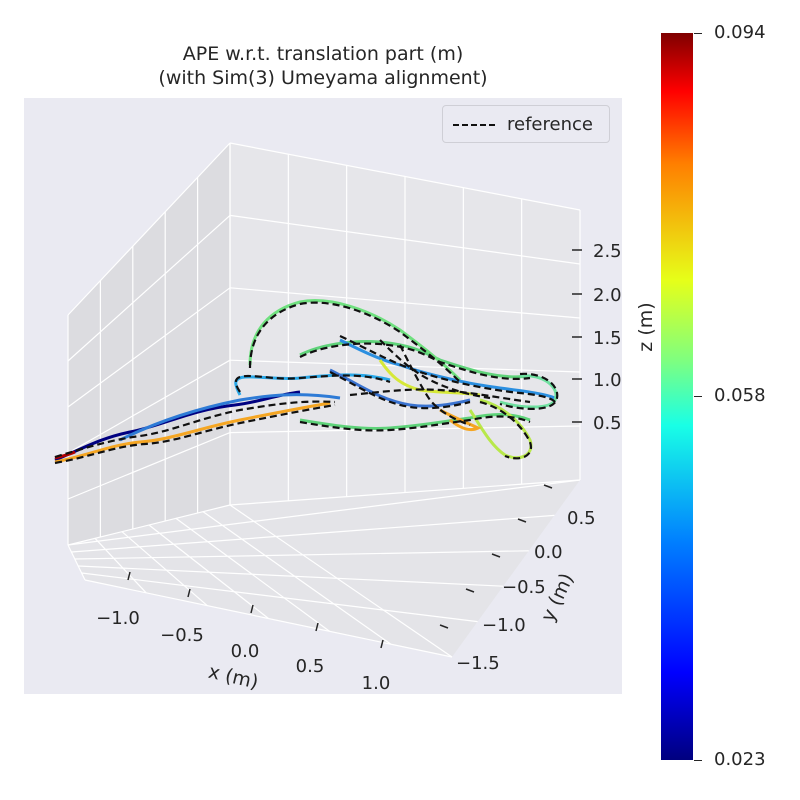 This screenshot has height=800, width=800. Describe the element at coordinates (504, 625) in the screenshot. I see `y-tick-label: −1.0` at that location.